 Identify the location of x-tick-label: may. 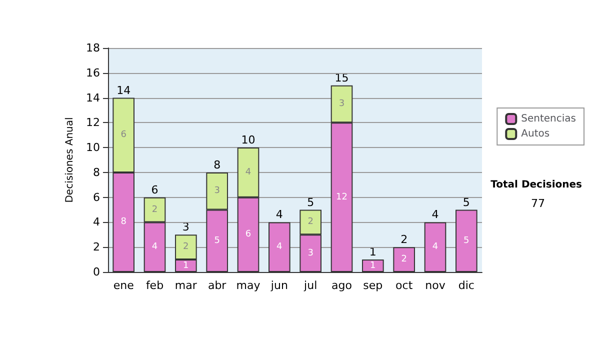
(248, 285).